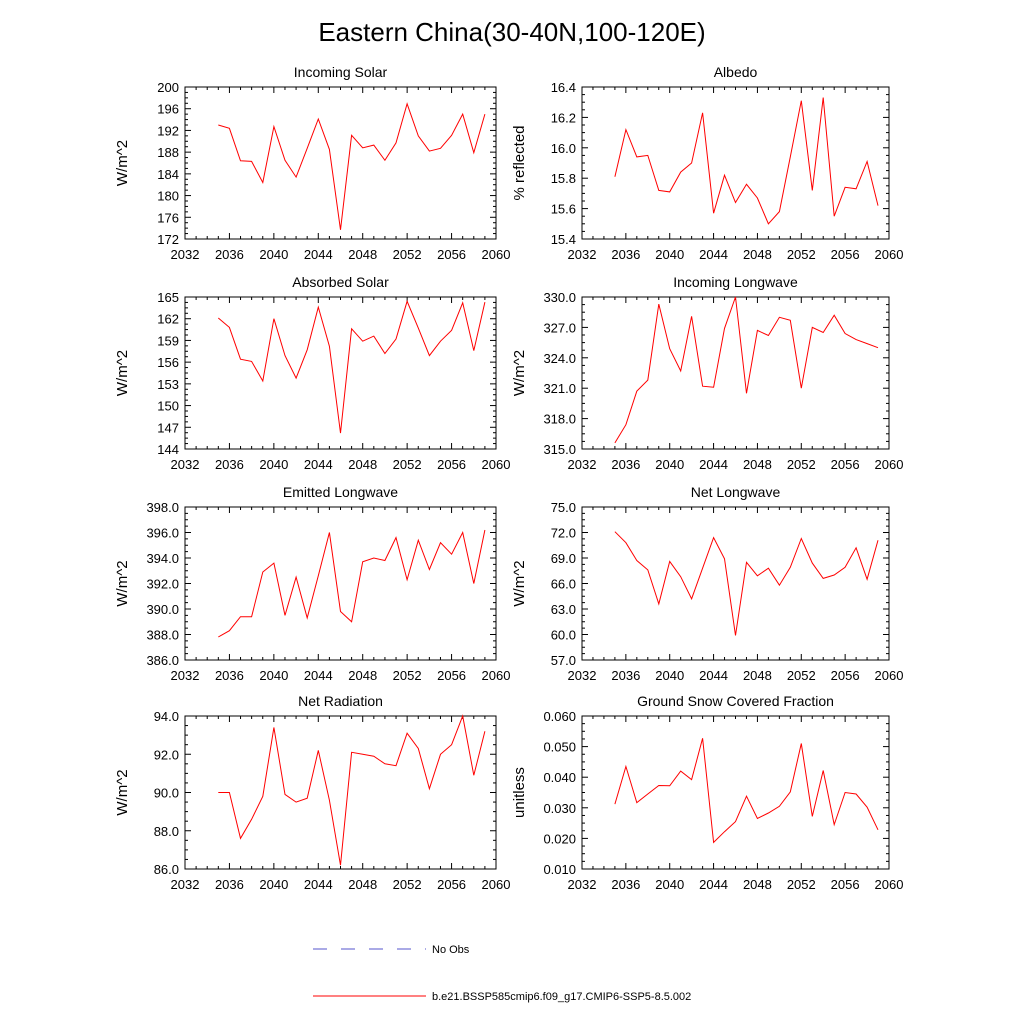 The width and height of the screenshot is (1024, 1024). Describe the element at coordinates (559, 388) in the screenshot. I see `y-tick-label: 321.0` at that location.